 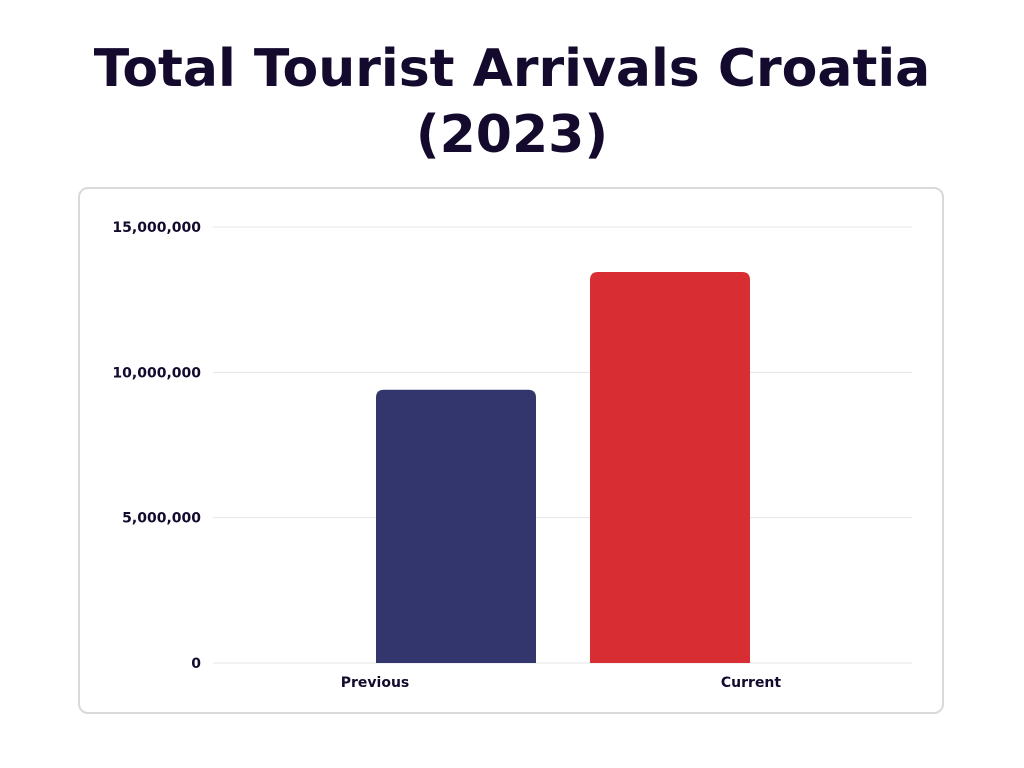 What do you see at coordinates (156, 446) in the screenshot?
I see `y-axis-ticks: 0 5,000,000 10,000,000 15,000,000` at bounding box center [156, 446].